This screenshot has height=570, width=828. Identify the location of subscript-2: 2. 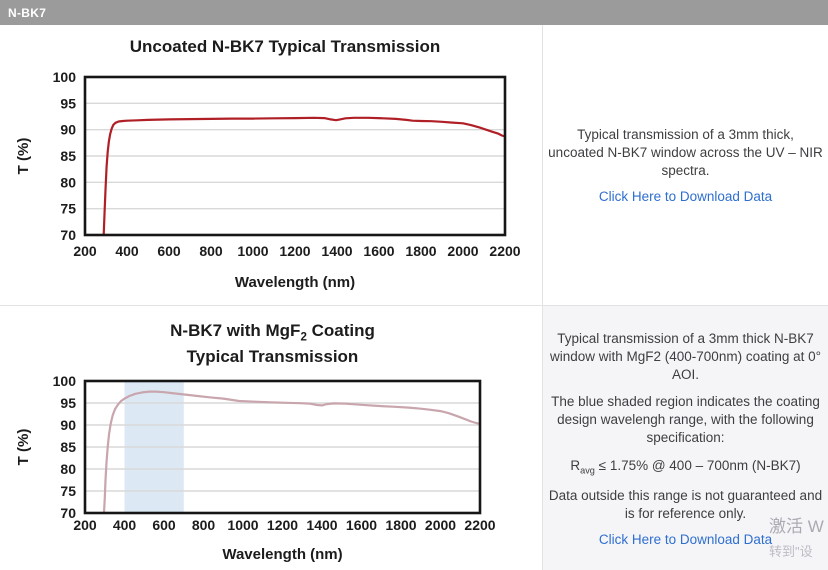
(303, 337).